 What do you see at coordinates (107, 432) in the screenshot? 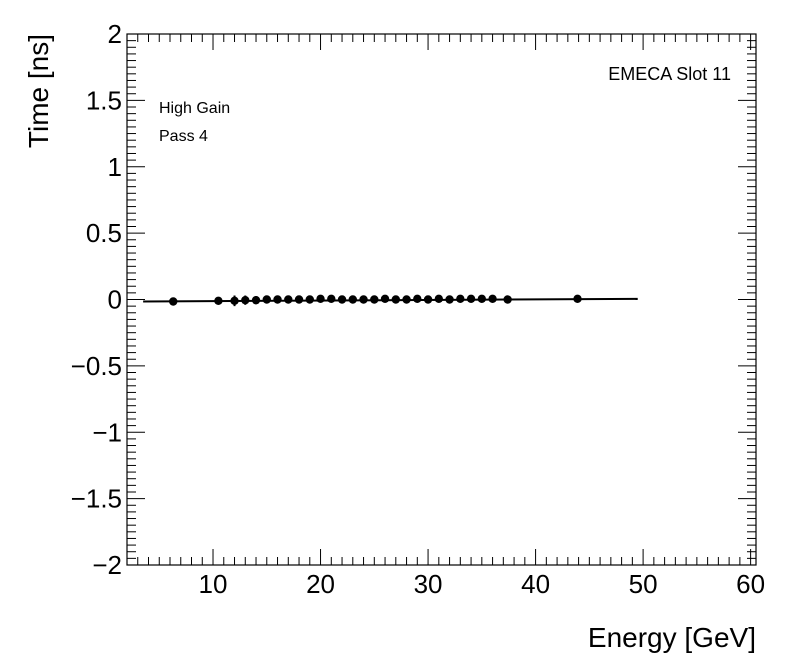
I see `y-tick-label: −1` at bounding box center [107, 432].